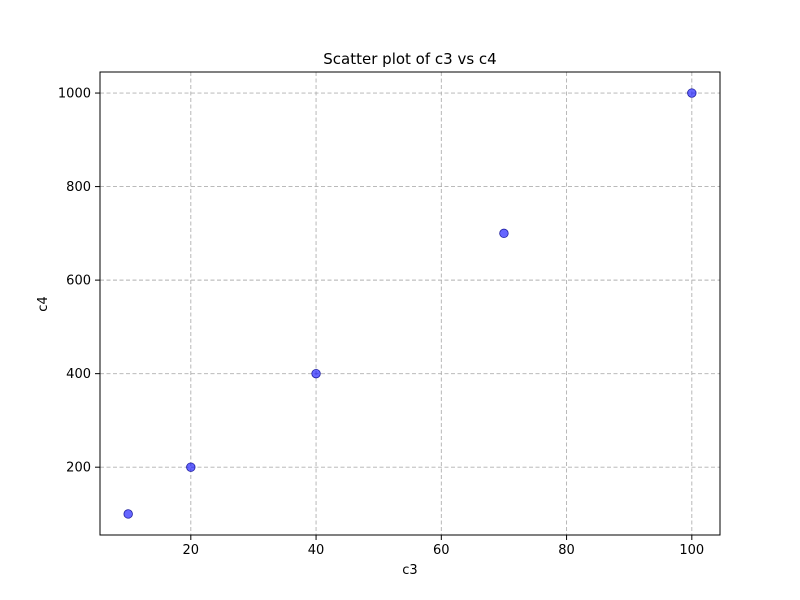 The height and width of the screenshot is (600, 800). Describe the element at coordinates (78, 374) in the screenshot. I see `y-tick-label: 400` at that location.